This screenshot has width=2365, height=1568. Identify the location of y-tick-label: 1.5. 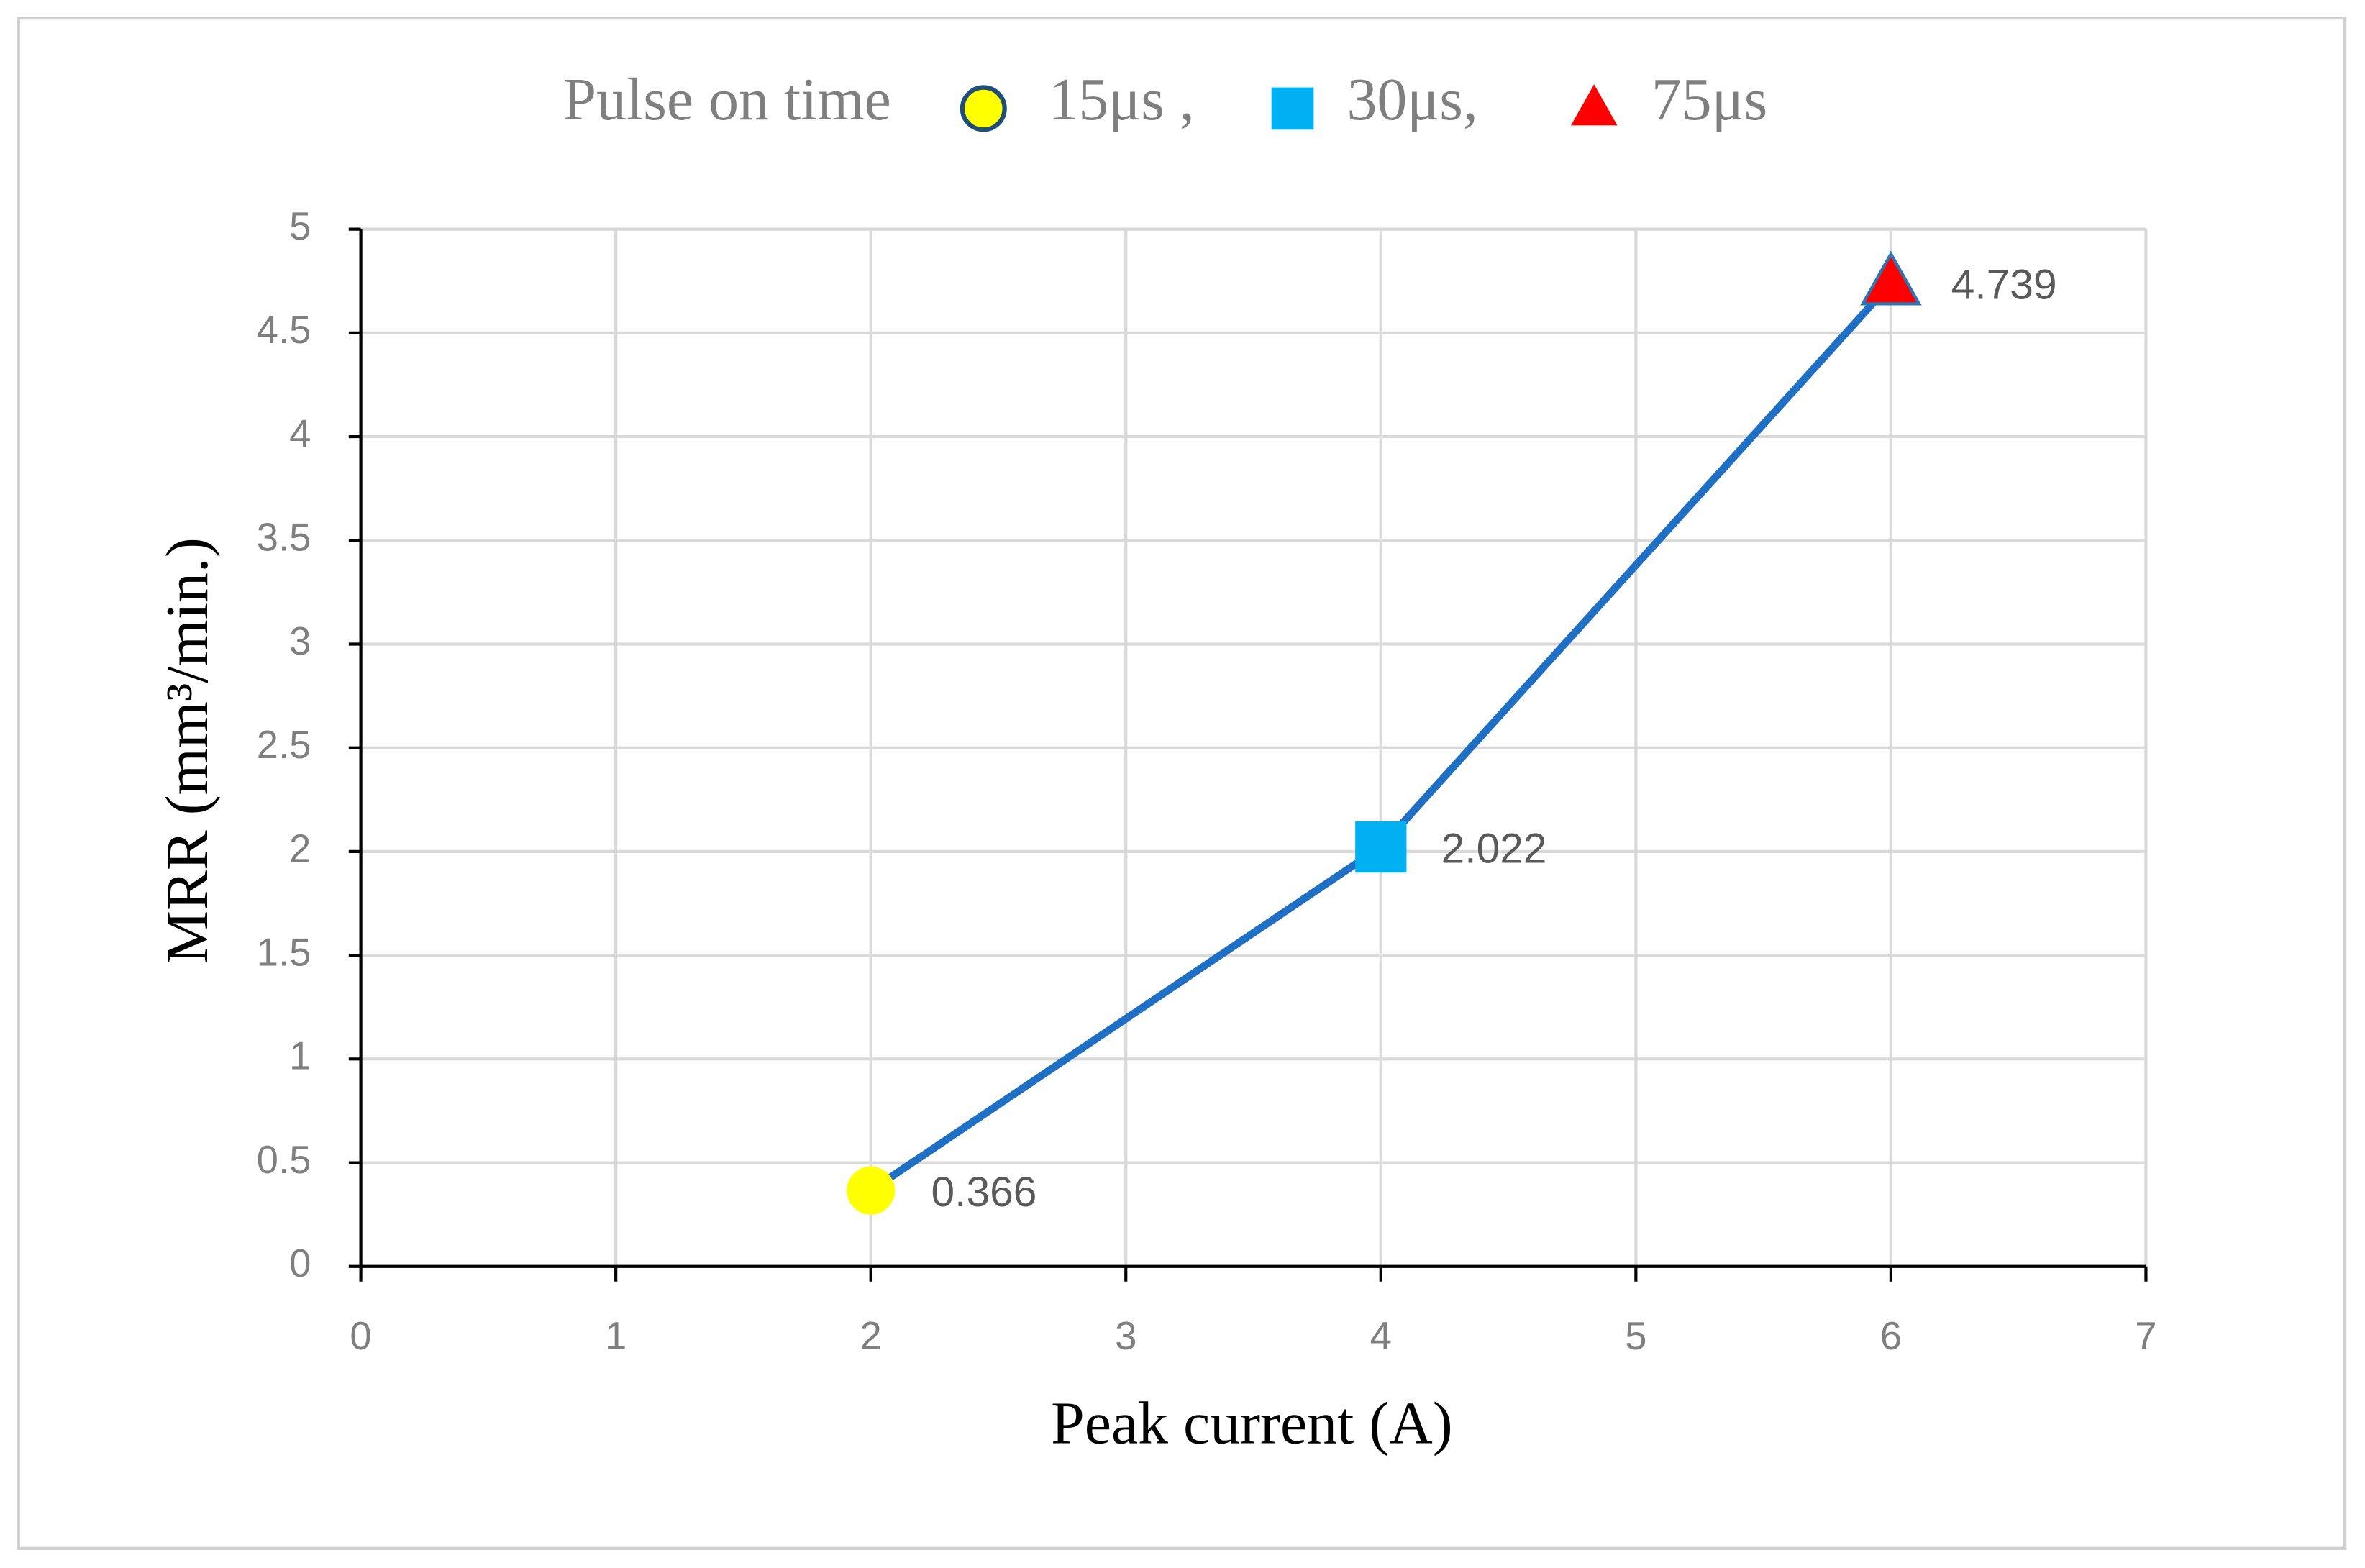
(284, 953).